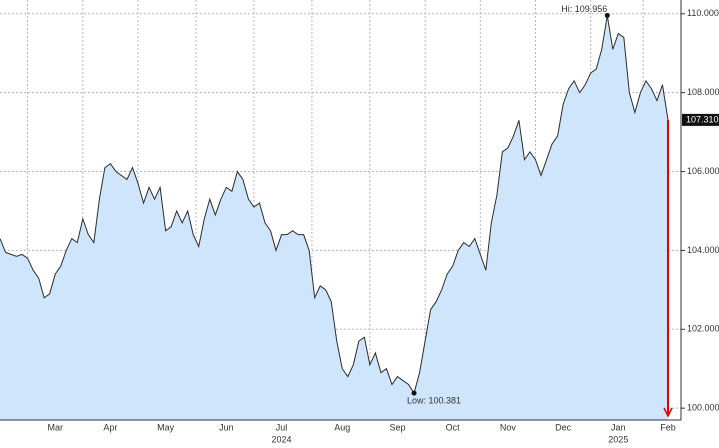 The image size is (719, 448). I want to click on x-tick-label: Nov, so click(508, 427).